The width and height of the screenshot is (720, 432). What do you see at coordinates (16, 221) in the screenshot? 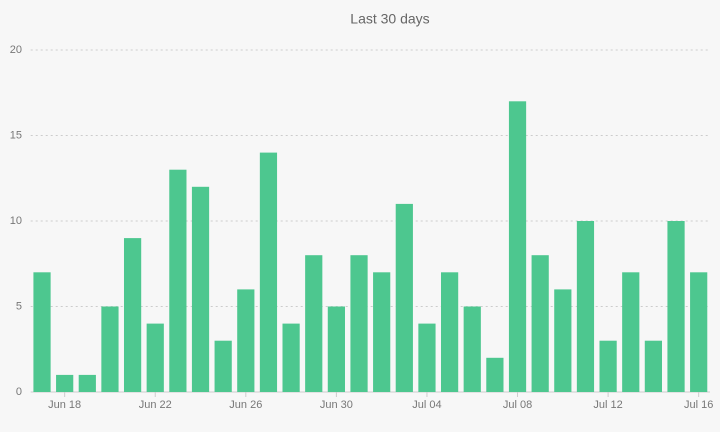
I see `y-tick-label: 10` at bounding box center [16, 221].